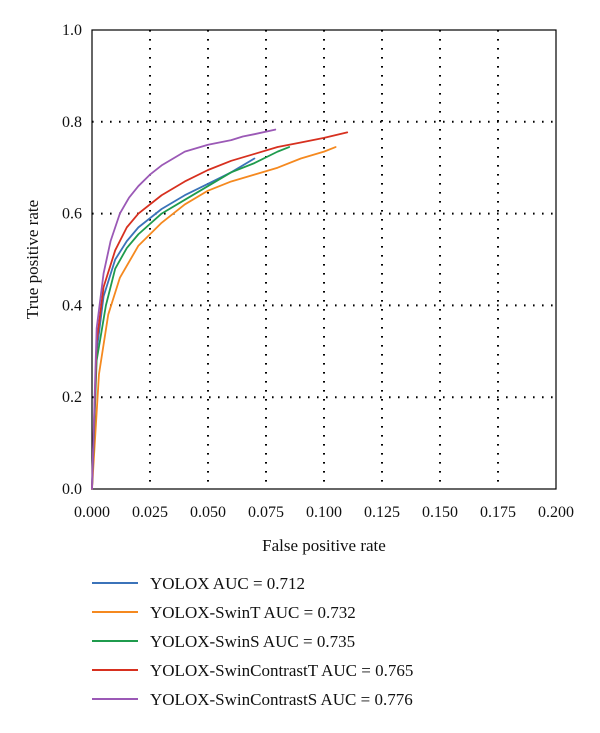  What do you see at coordinates (440, 512) in the screenshot?
I see `x-tick-label: 0.150` at bounding box center [440, 512].